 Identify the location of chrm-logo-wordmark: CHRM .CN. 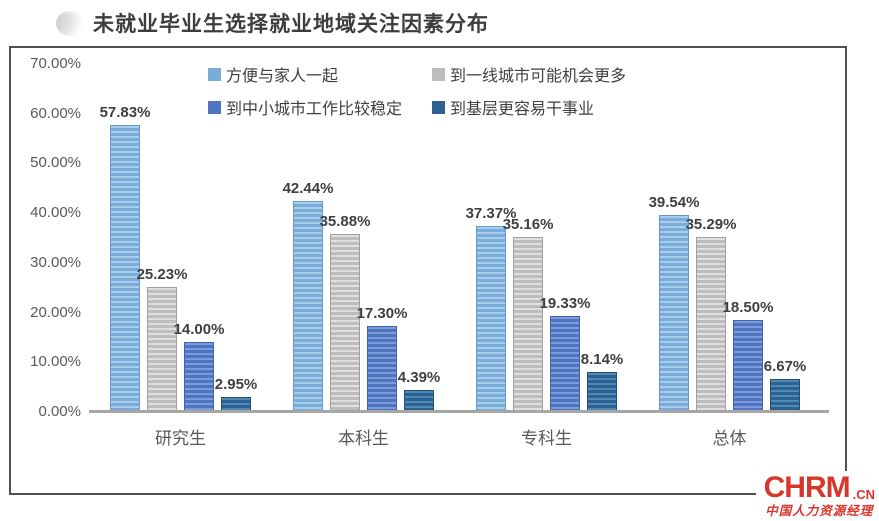
(819, 487).